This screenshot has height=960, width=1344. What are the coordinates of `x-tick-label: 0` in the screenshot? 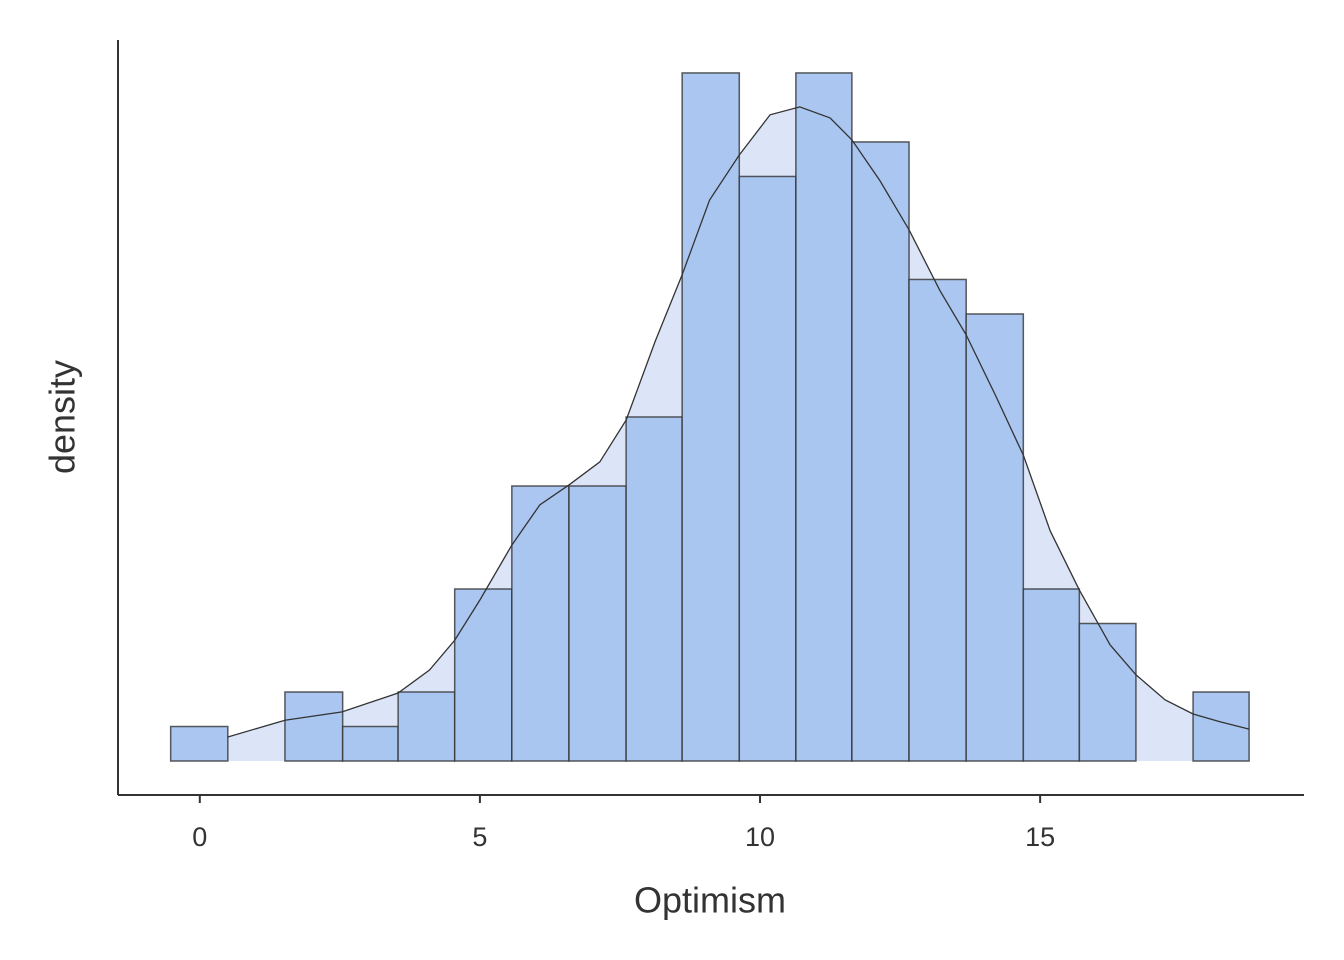 It's located at (199, 837).